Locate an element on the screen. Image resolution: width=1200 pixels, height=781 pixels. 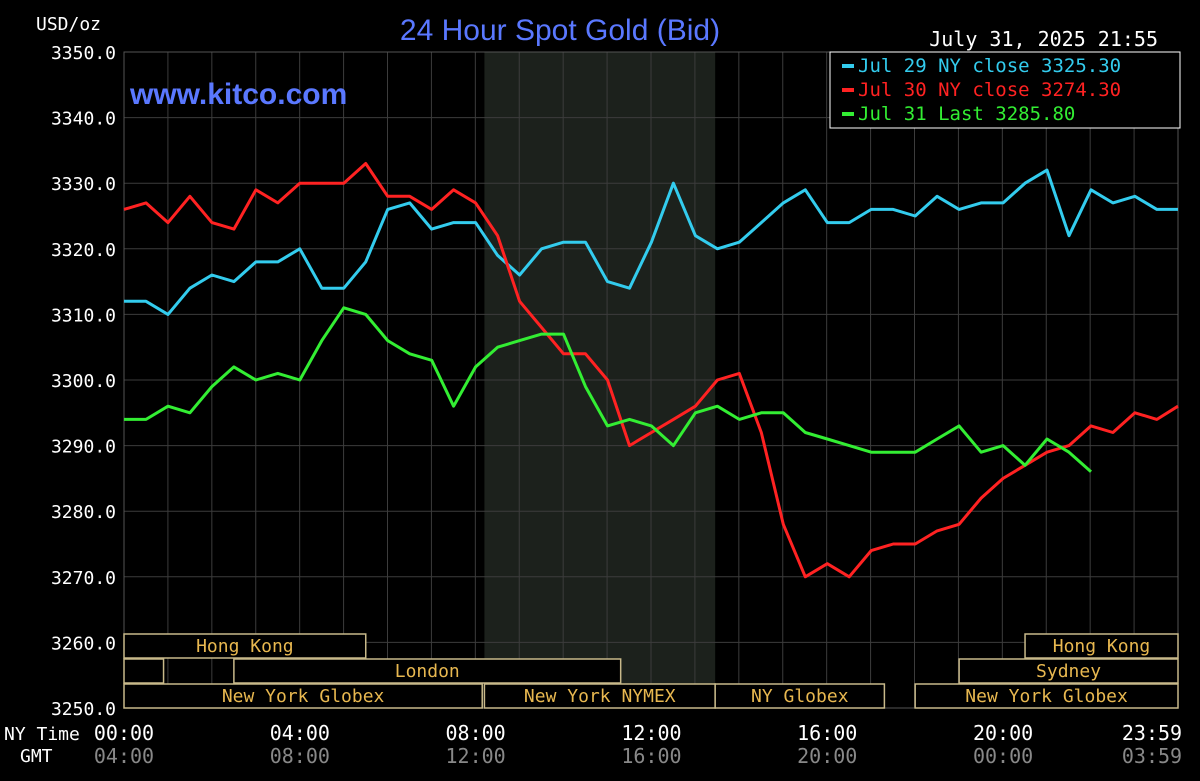
session-label: London is located at coordinates (427, 671).